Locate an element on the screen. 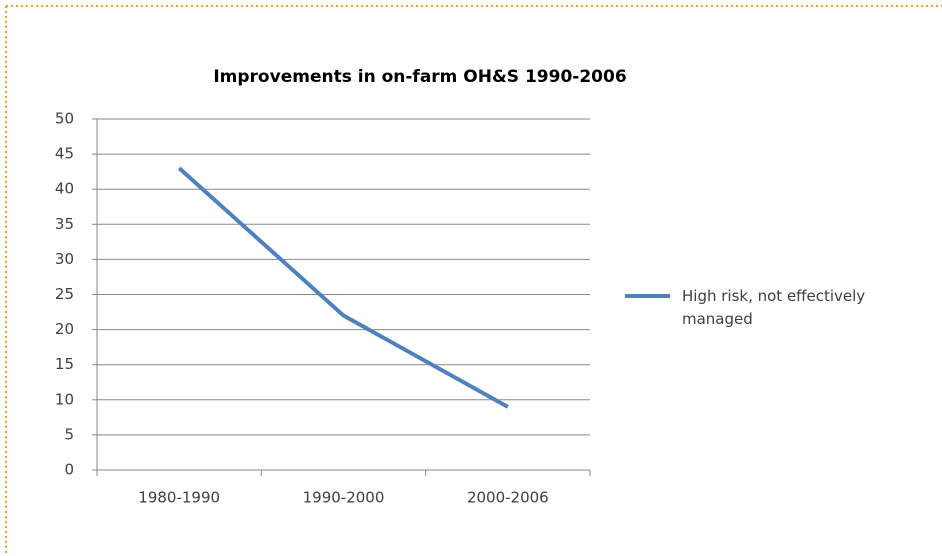 The width and height of the screenshot is (942, 556). y-tick-label: 40 is located at coordinates (64, 189).